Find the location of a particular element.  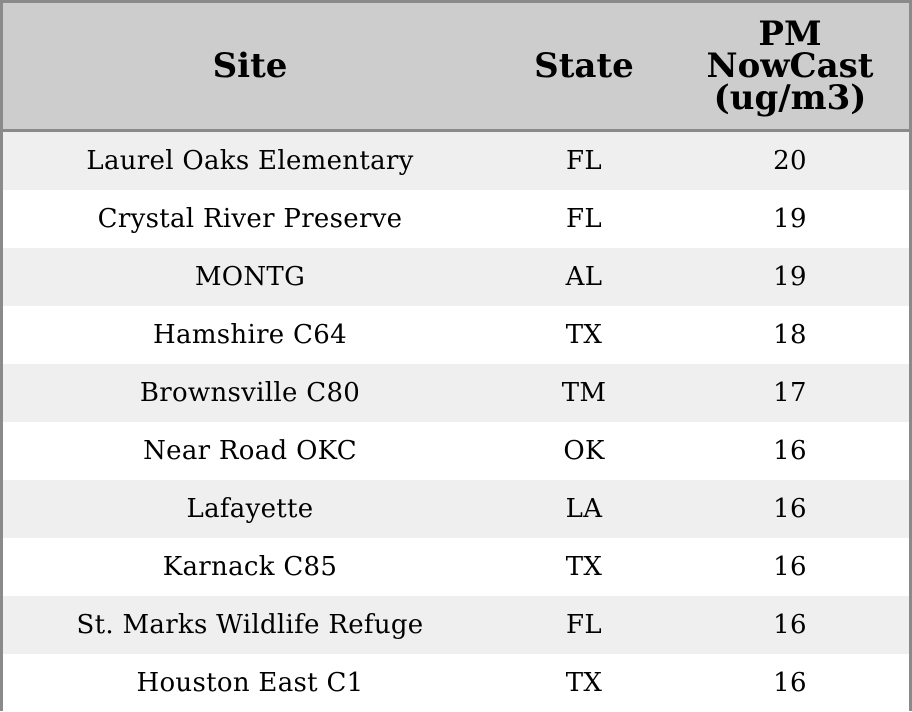

pm-value-cell: 18 is located at coordinates (790, 335).